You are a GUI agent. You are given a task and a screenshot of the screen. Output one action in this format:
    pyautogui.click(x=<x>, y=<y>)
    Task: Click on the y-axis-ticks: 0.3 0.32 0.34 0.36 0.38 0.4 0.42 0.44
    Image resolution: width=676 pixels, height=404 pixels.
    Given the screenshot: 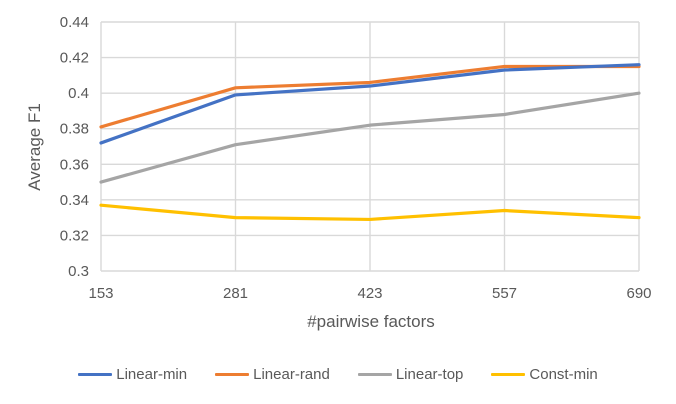 What is the action you would take?
    pyautogui.click(x=74, y=147)
    